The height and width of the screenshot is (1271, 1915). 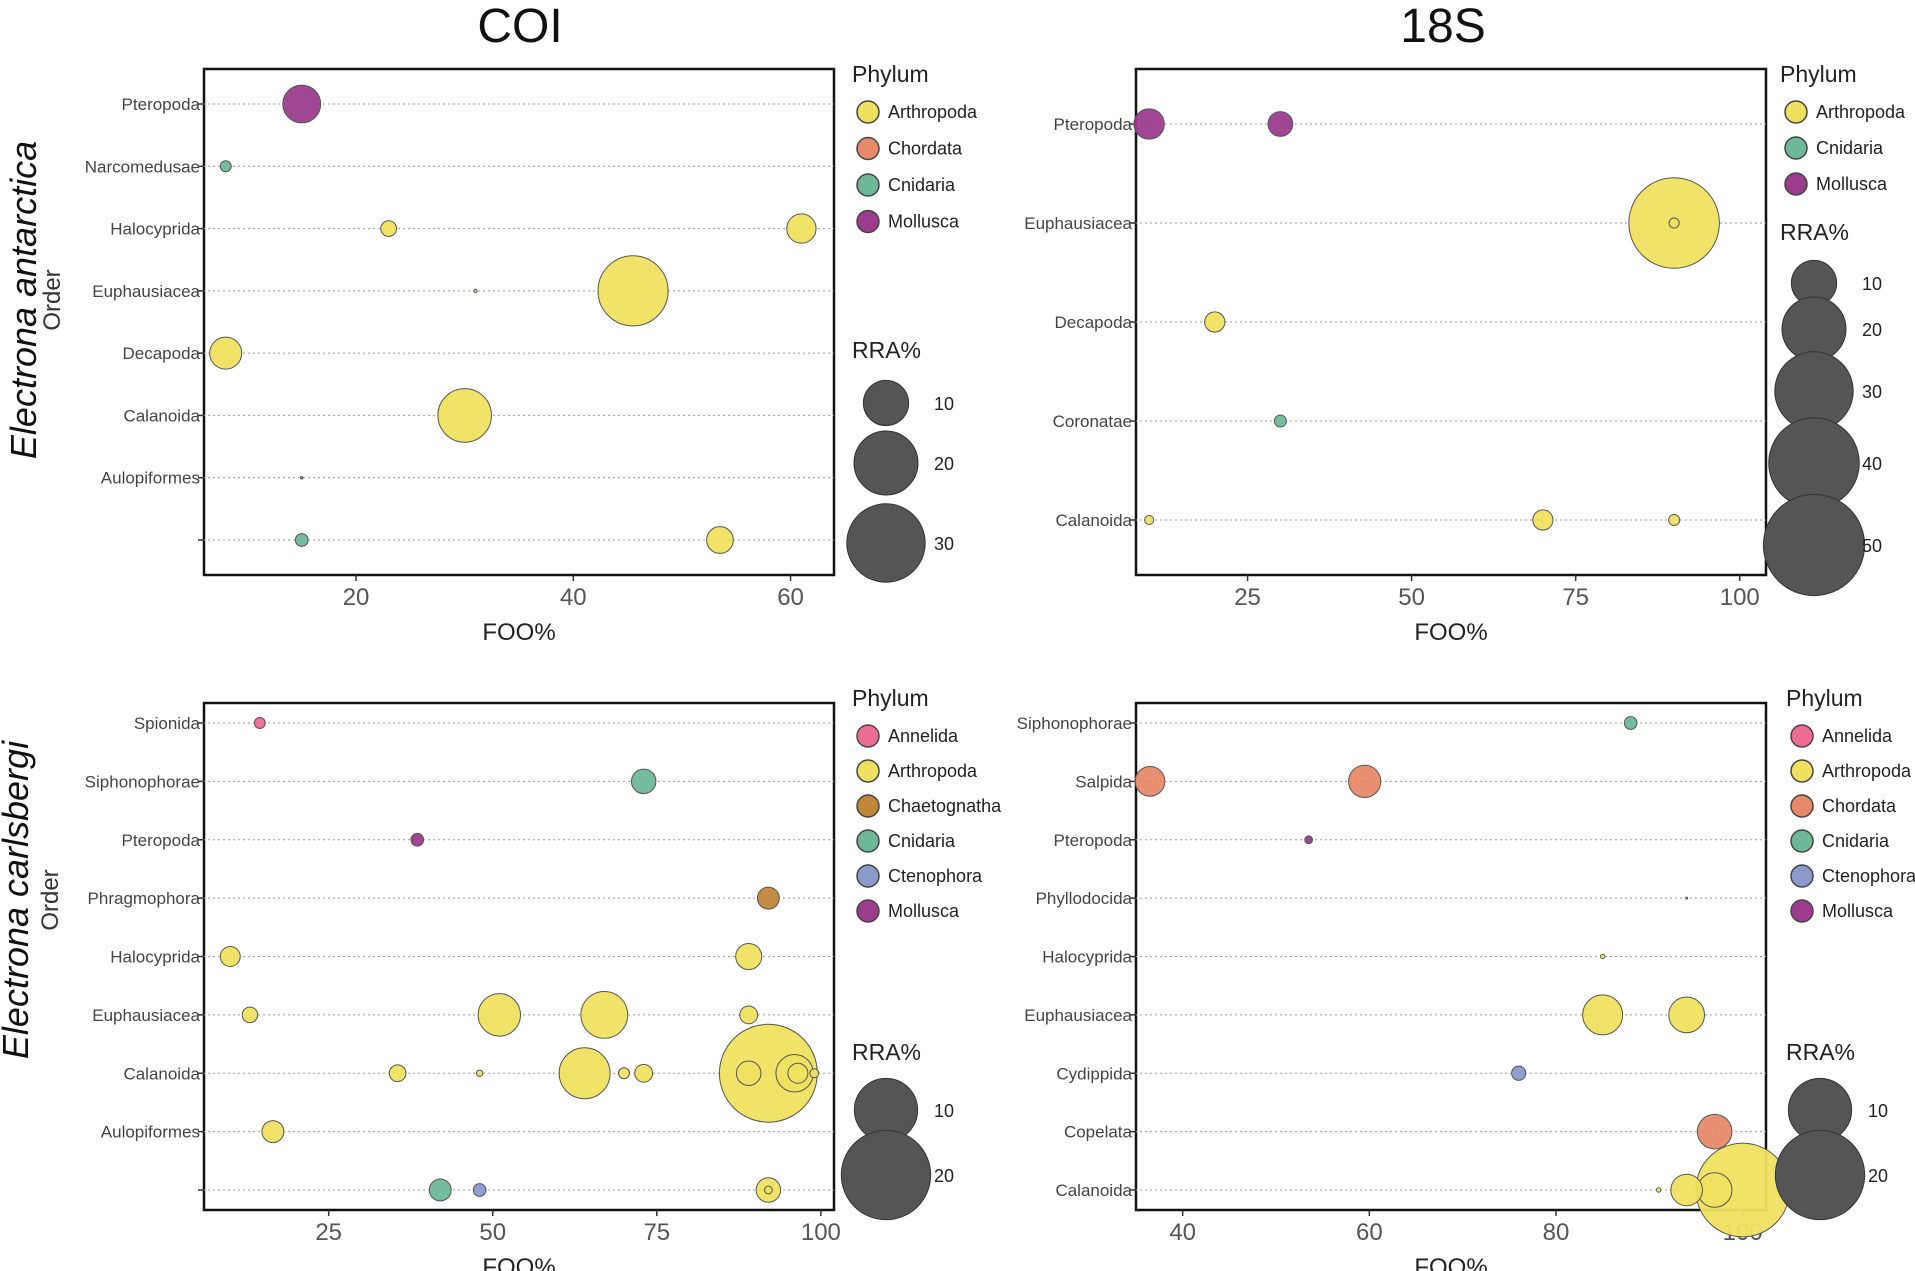 What do you see at coordinates (944, 1176) in the screenshot?
I see `size-legend-label-20: 20` at bounding box center [944, 1176].